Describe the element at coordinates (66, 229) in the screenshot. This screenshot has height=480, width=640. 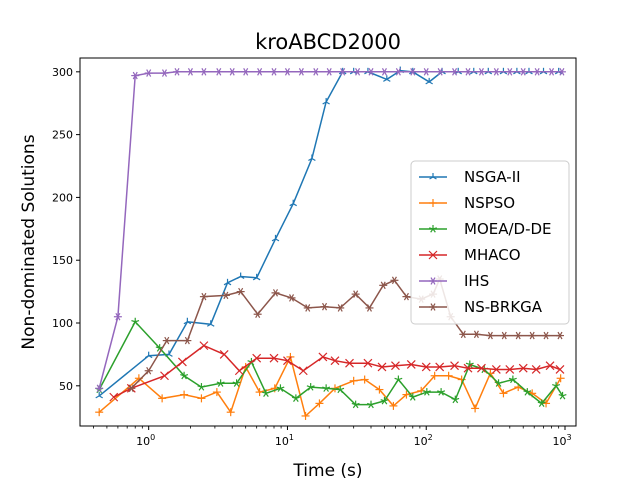
I see `y-axis: 50 100 150 200 250 300` at that location.